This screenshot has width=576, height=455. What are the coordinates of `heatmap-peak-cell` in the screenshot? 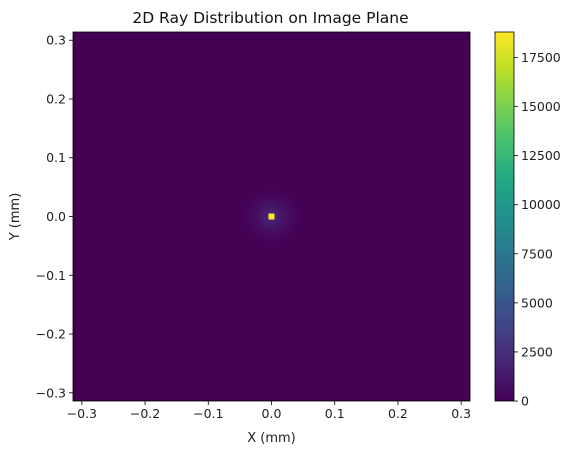 It's located at (271, 216).